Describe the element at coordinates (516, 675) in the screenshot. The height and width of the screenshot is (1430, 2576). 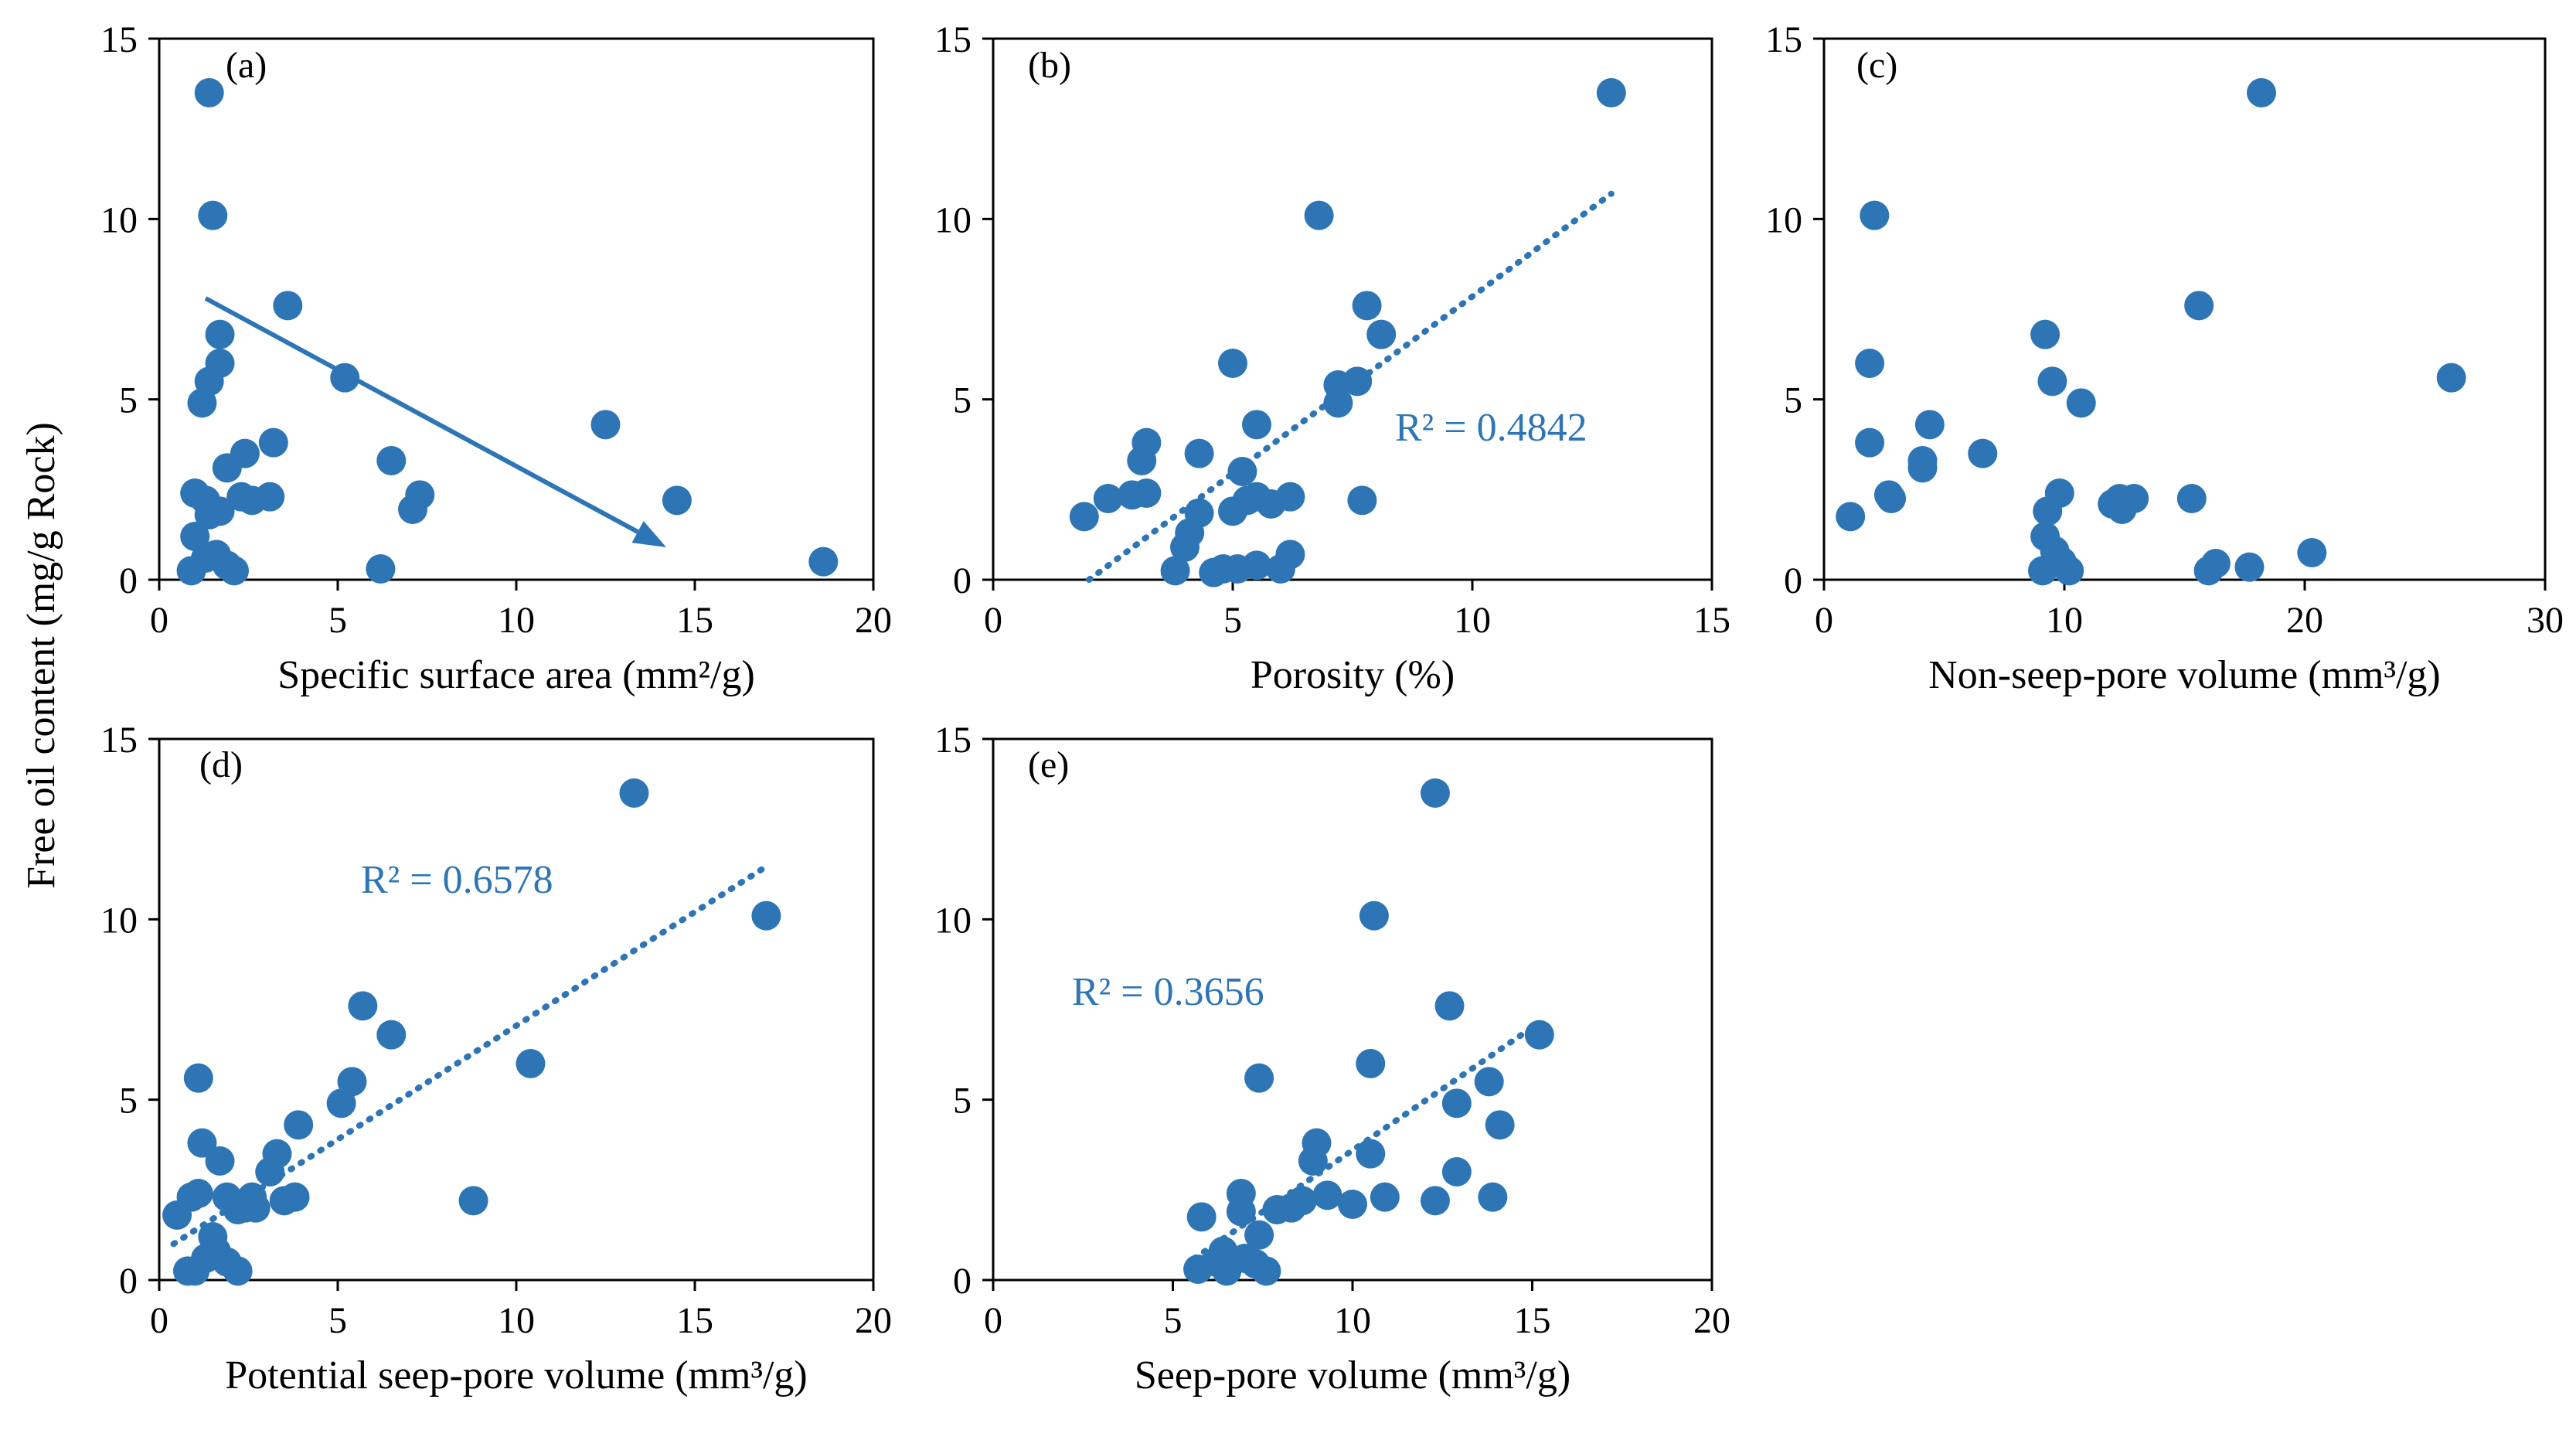
I see `x-axis-label: Specific surface area (mm²/g)` at that location.